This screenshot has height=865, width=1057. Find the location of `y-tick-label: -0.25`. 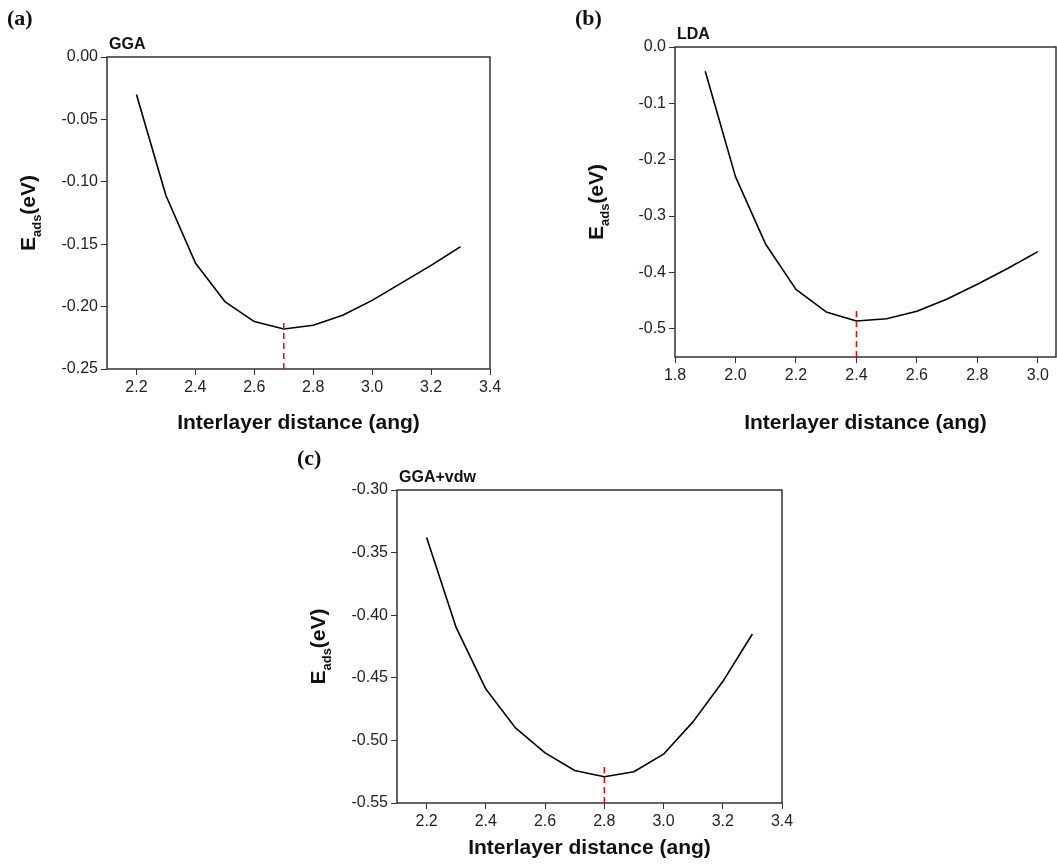

y-tick-label: -0.25 is located at coordinates (80, 368).